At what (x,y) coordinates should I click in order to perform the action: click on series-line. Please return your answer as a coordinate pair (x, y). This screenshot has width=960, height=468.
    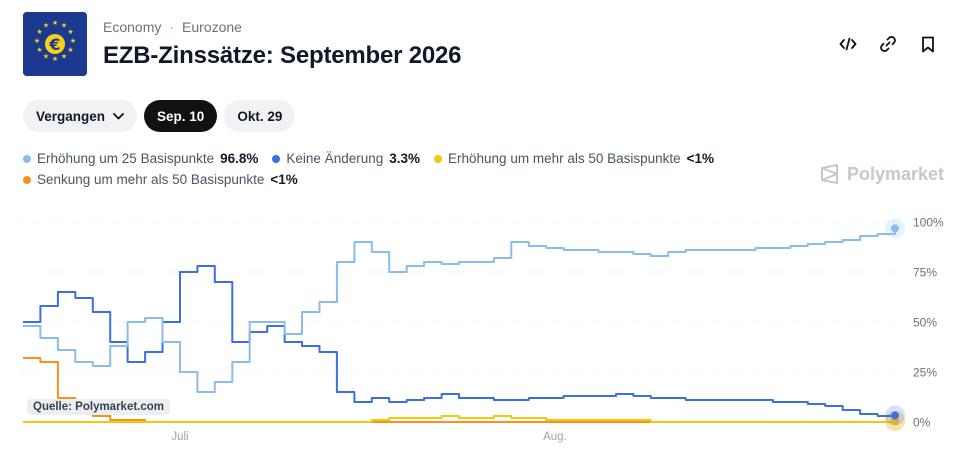
    Looking at the image, I should click on (459, 419).